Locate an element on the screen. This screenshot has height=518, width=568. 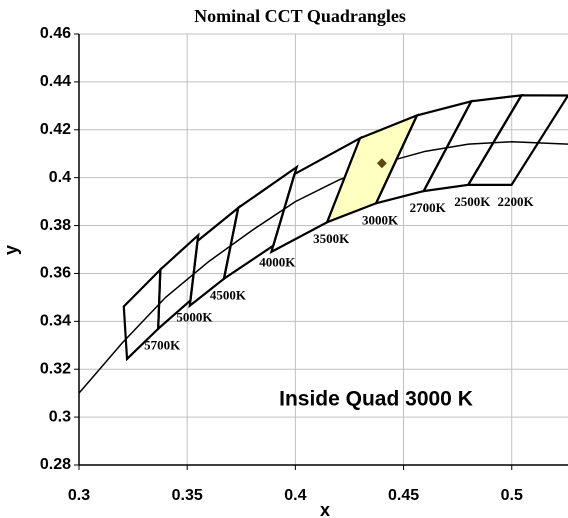
y-tick-label: 0.32 is located at coordinates (55, 368).